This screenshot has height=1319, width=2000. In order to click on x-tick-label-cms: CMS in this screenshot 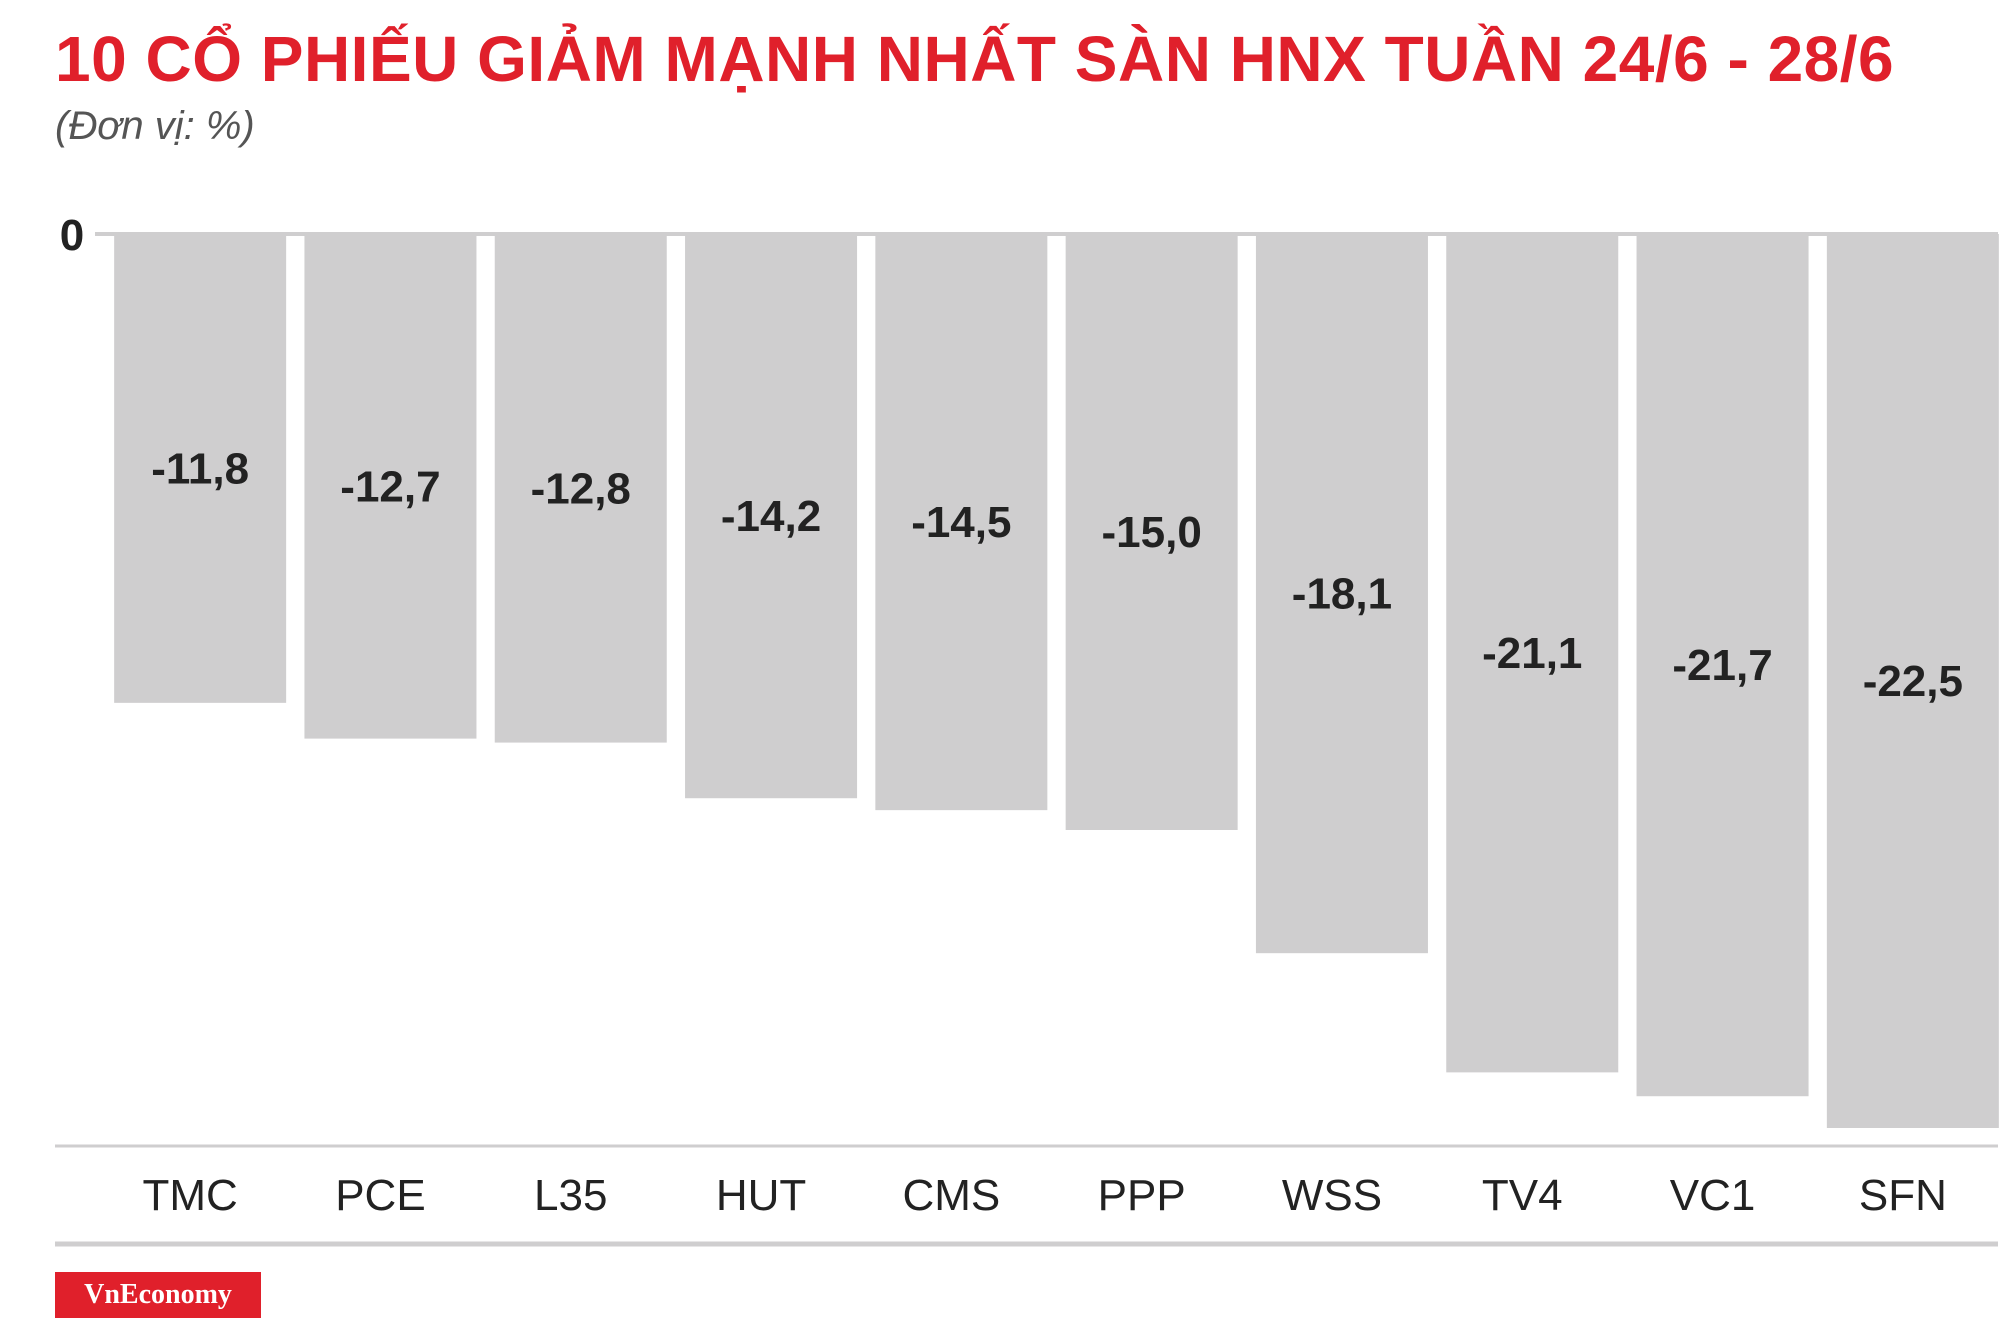, I will do `click(951, 1195)`.